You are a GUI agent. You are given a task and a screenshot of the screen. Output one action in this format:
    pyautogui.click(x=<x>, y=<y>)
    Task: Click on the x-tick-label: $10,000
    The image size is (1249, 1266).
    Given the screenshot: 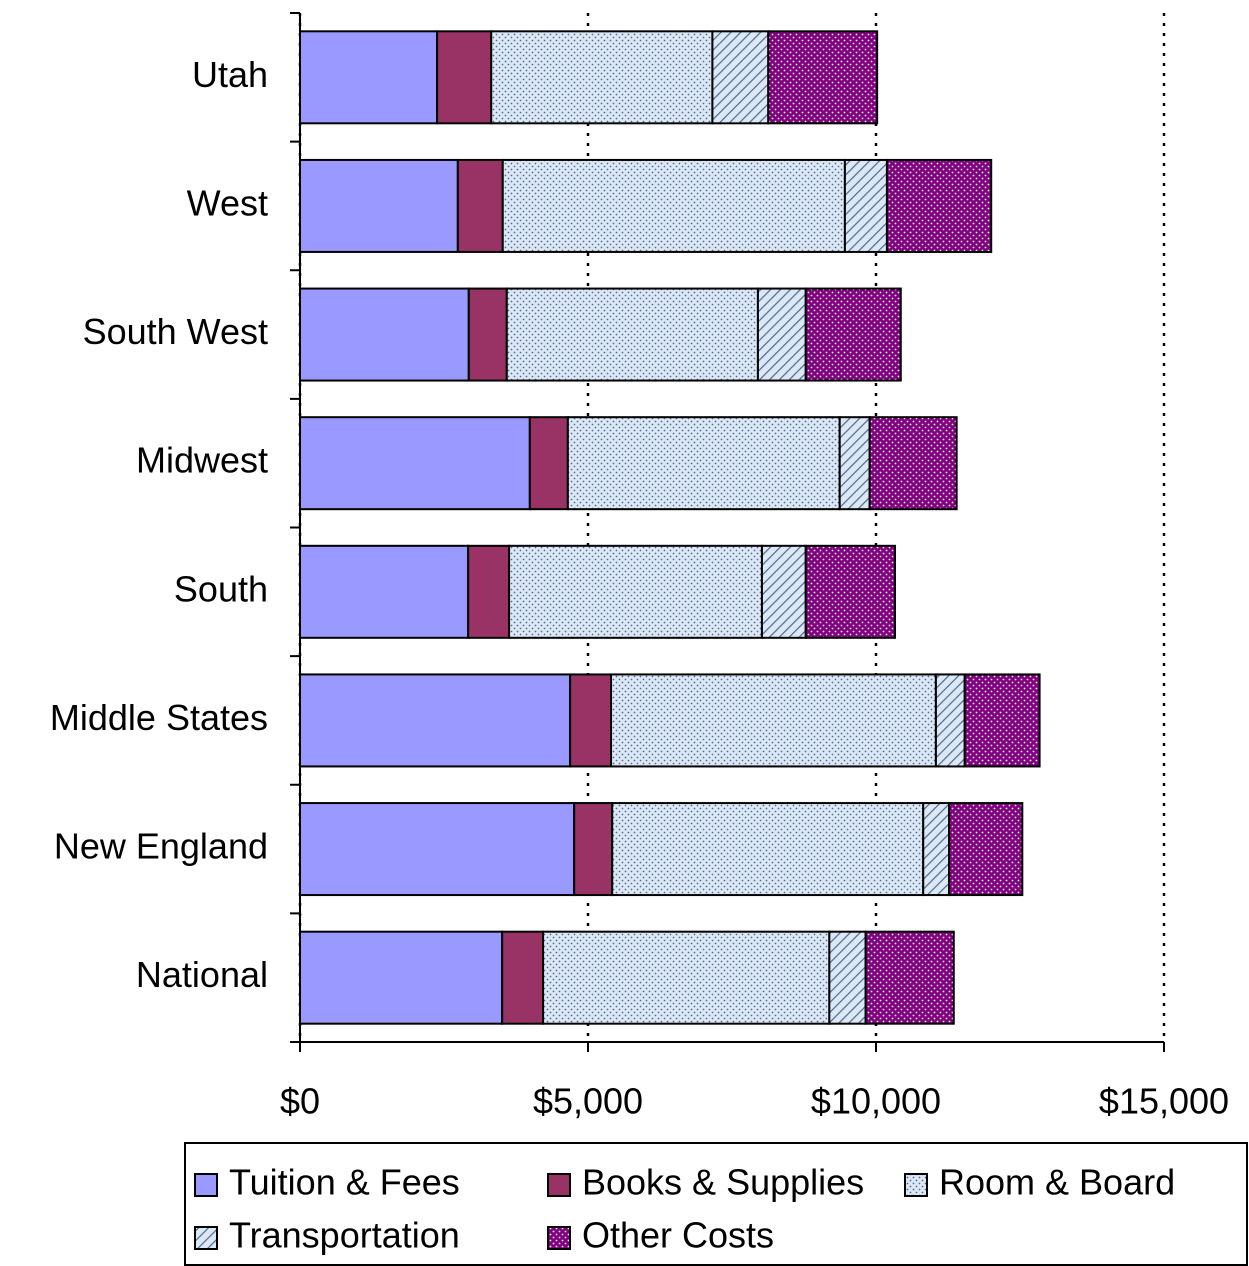 What is the action you would take?
    pyautogui.click(x=876, y=1101)
    